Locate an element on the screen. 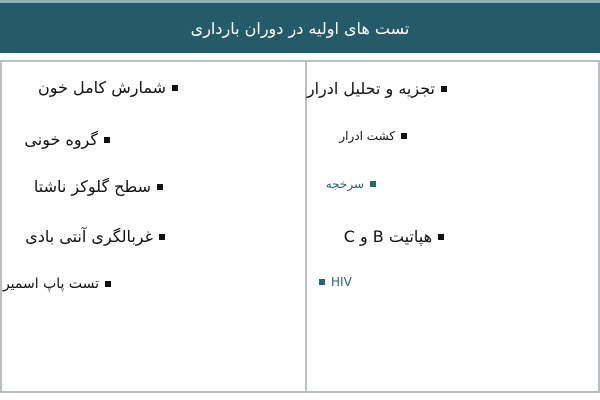 This screenshot has height=400, width=600. item-label: هپاتیت B و C is located at coordinates (387, 236).